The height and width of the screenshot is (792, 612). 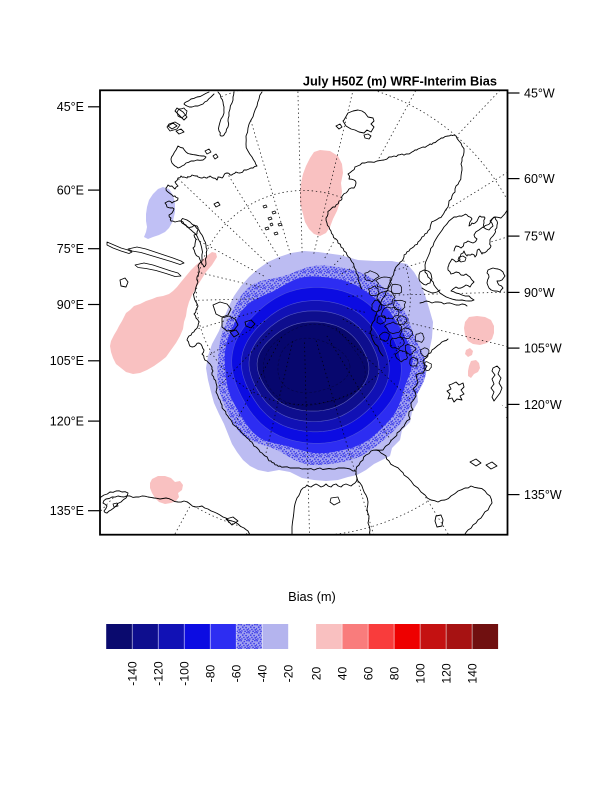 I want to click on svg-text: 60, so click(x=368, y=674).